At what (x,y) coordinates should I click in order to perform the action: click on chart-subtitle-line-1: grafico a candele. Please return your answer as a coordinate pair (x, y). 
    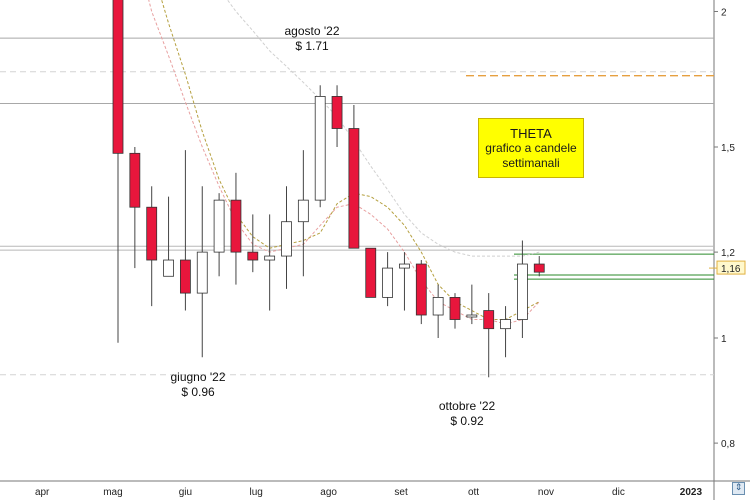
    Looking at the image, I should click on (531, 147).